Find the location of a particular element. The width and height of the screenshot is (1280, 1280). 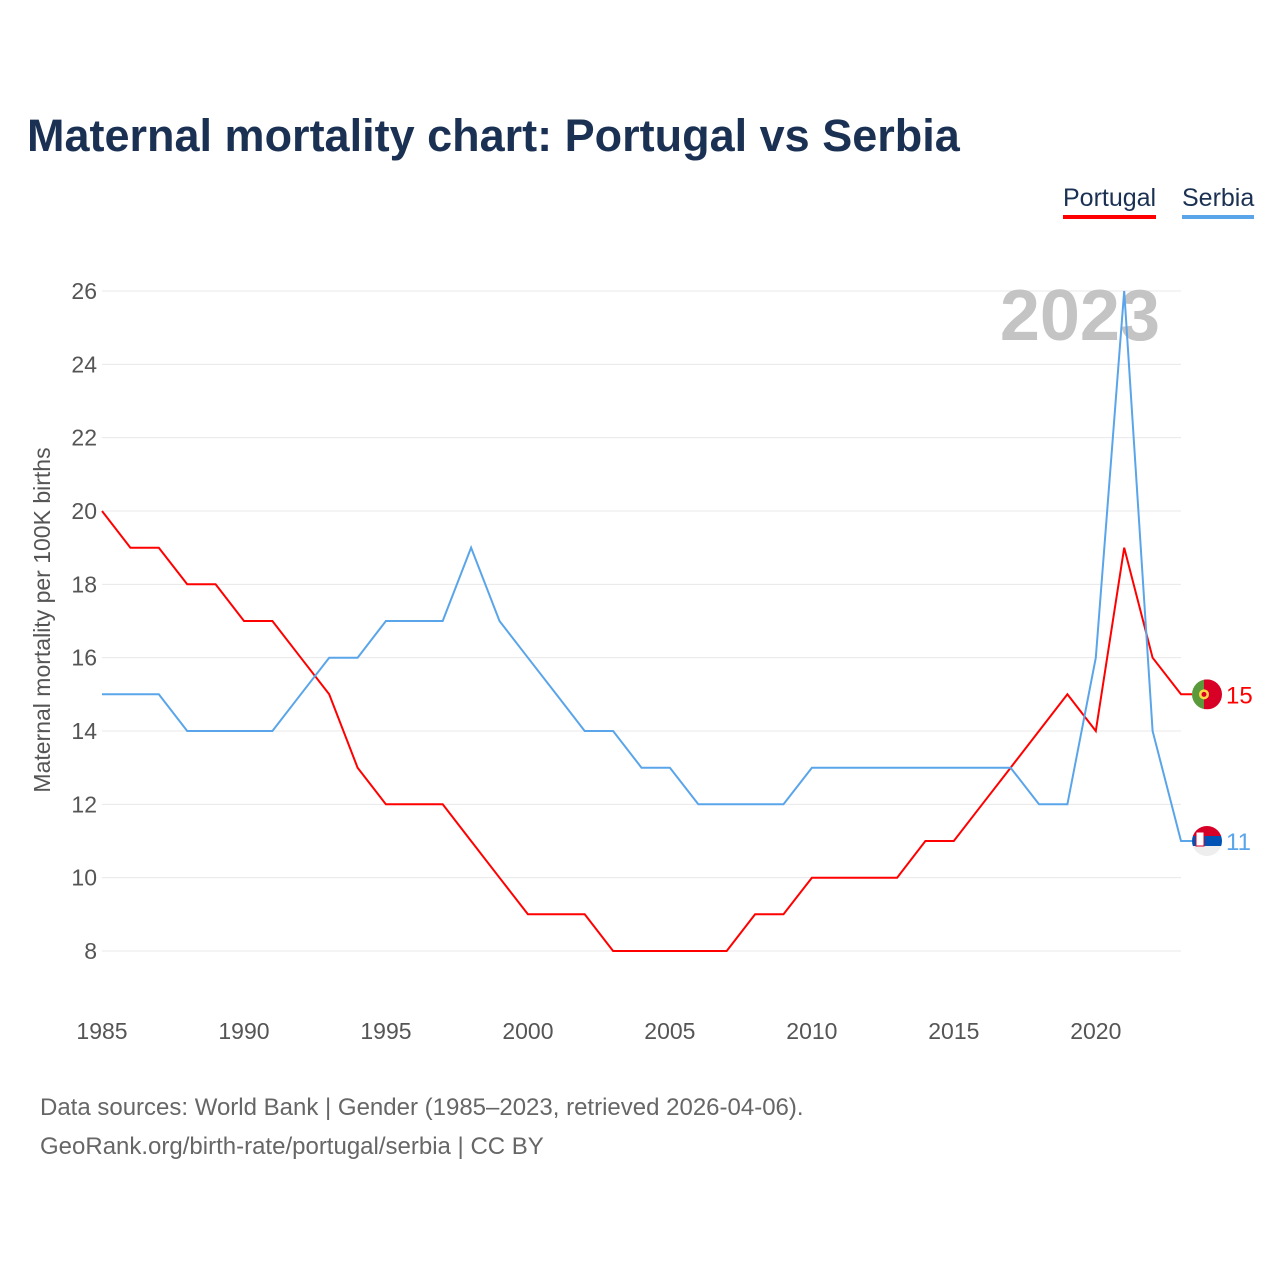

x-tick-label: 2015 is located at coordinates (953, 1031).